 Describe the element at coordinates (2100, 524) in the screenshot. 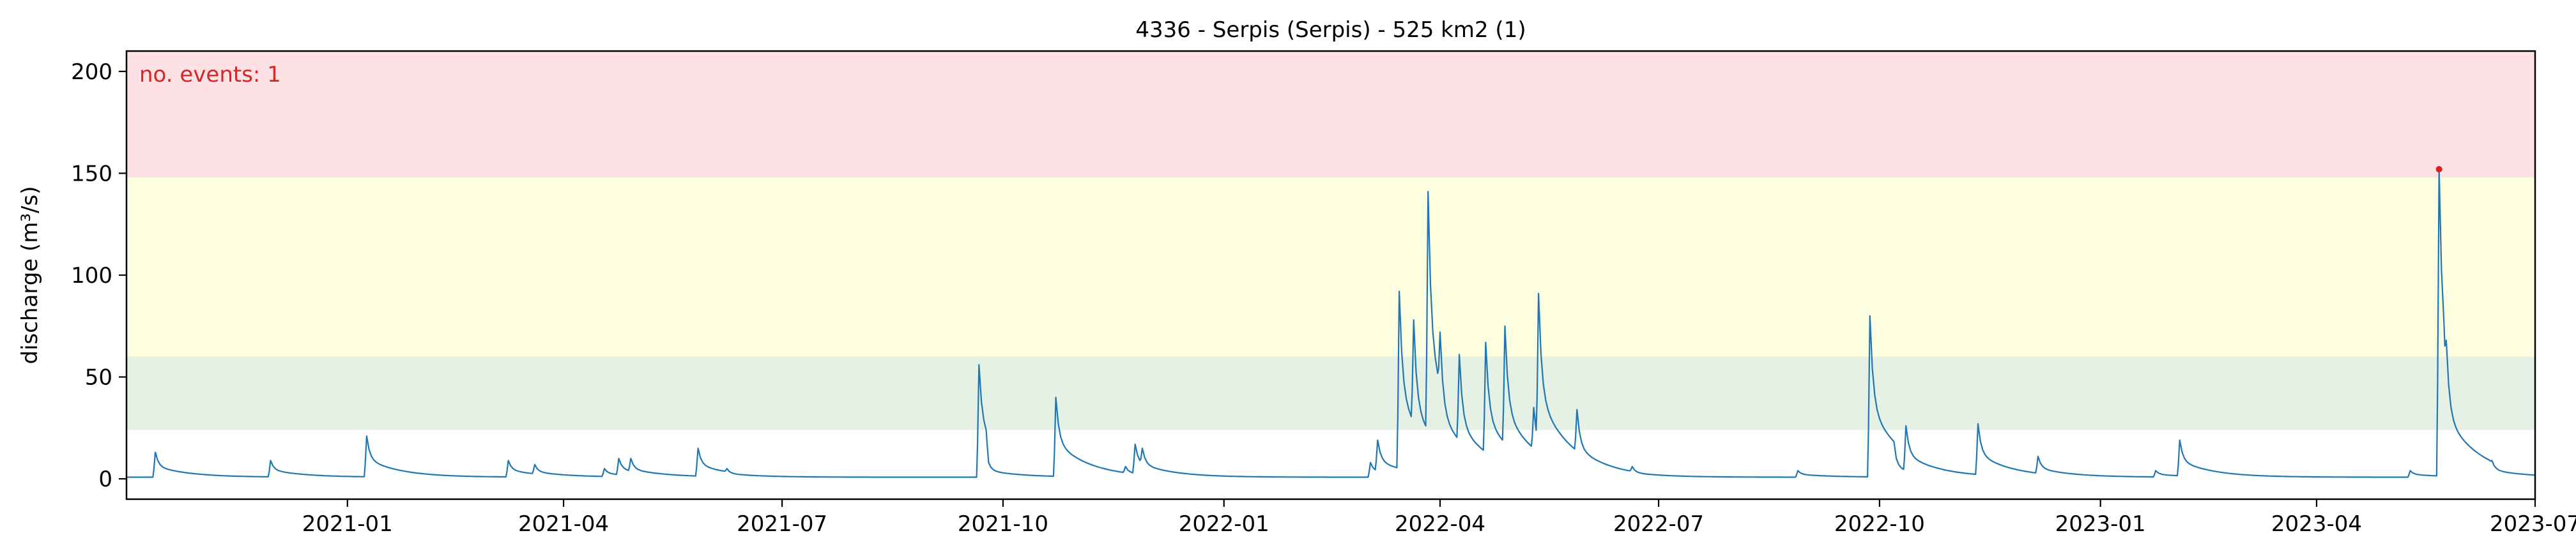

I see `x-tick-label: 2023-01` at that location.